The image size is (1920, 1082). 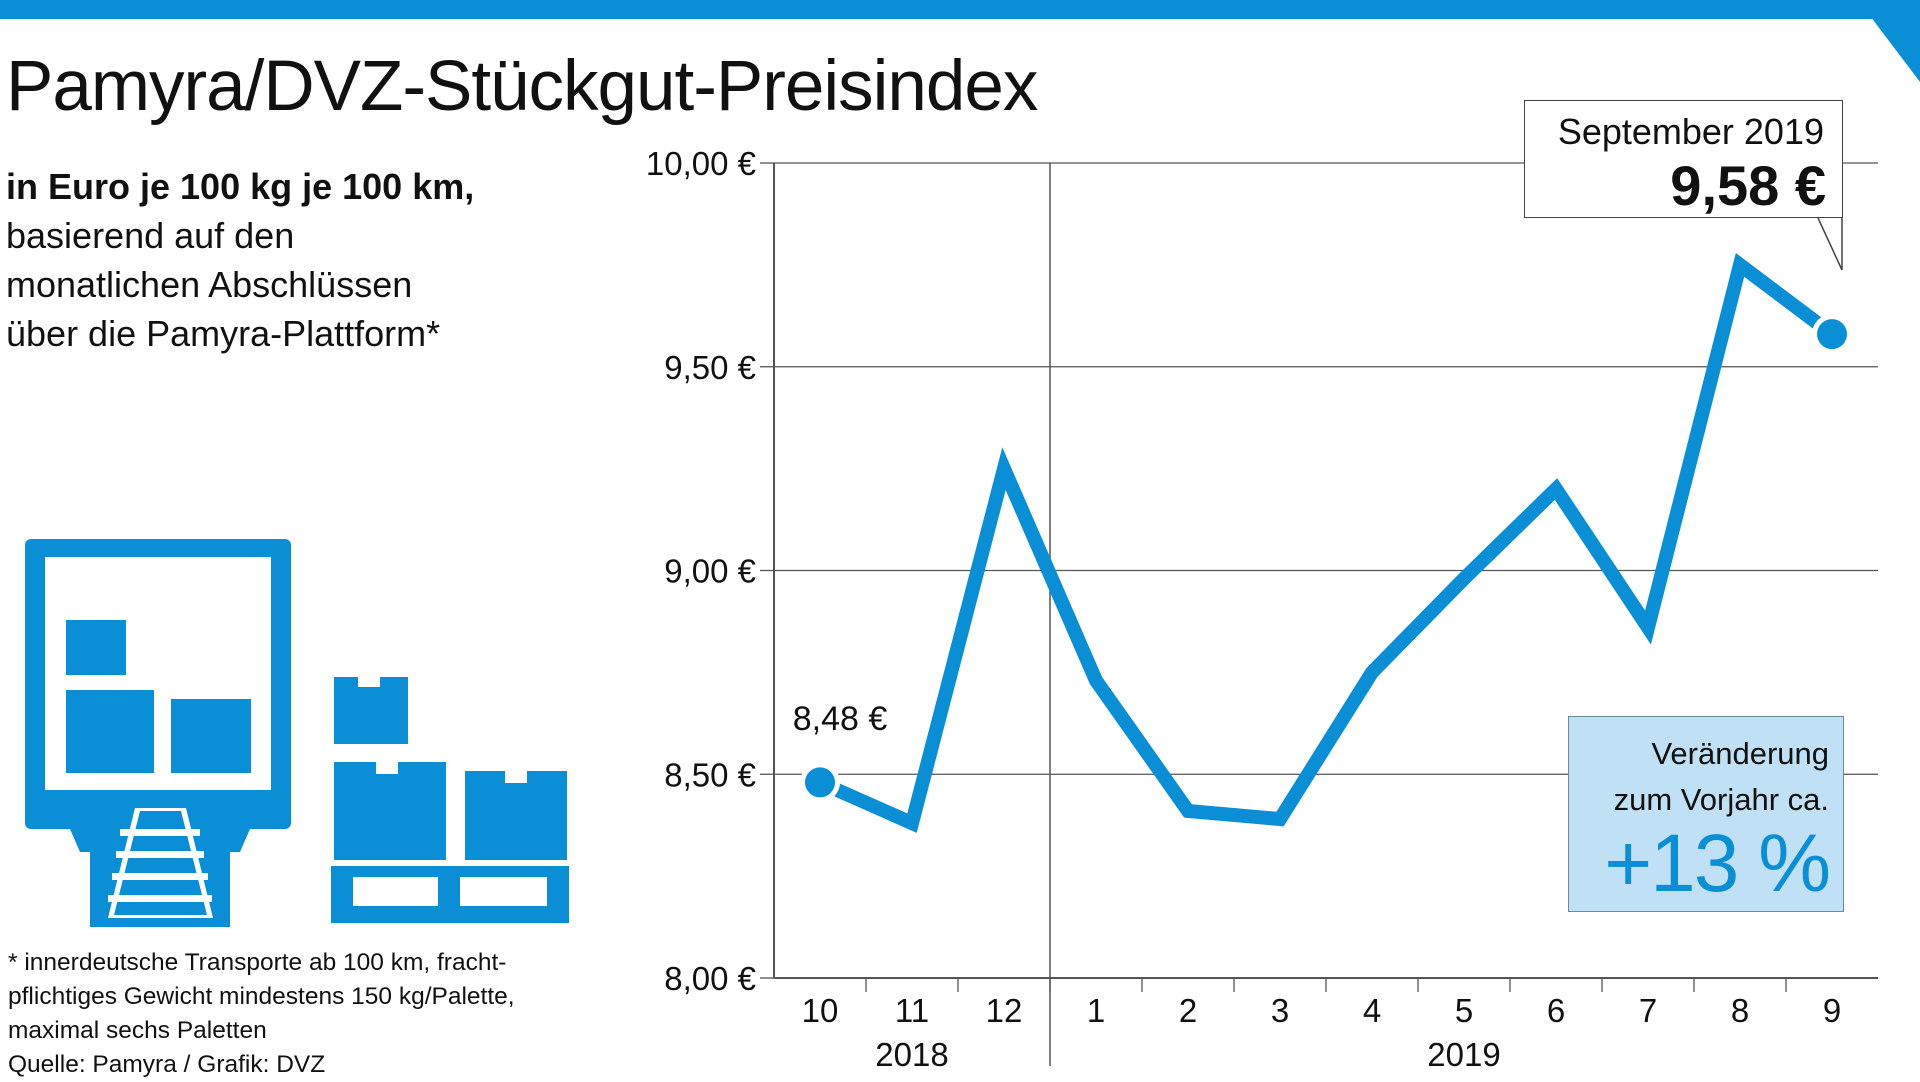 I want to click on subtitle-line-2: monatlichen Abschlüssen, so click(x=209, y=284).